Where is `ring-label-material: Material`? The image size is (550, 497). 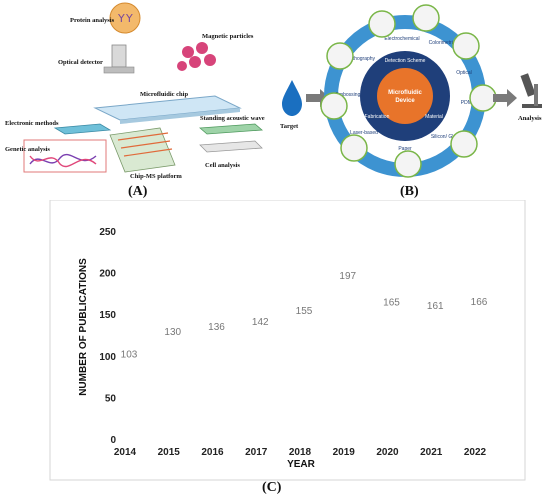 ring-label-material: Material is located at coordinates (434, 117).